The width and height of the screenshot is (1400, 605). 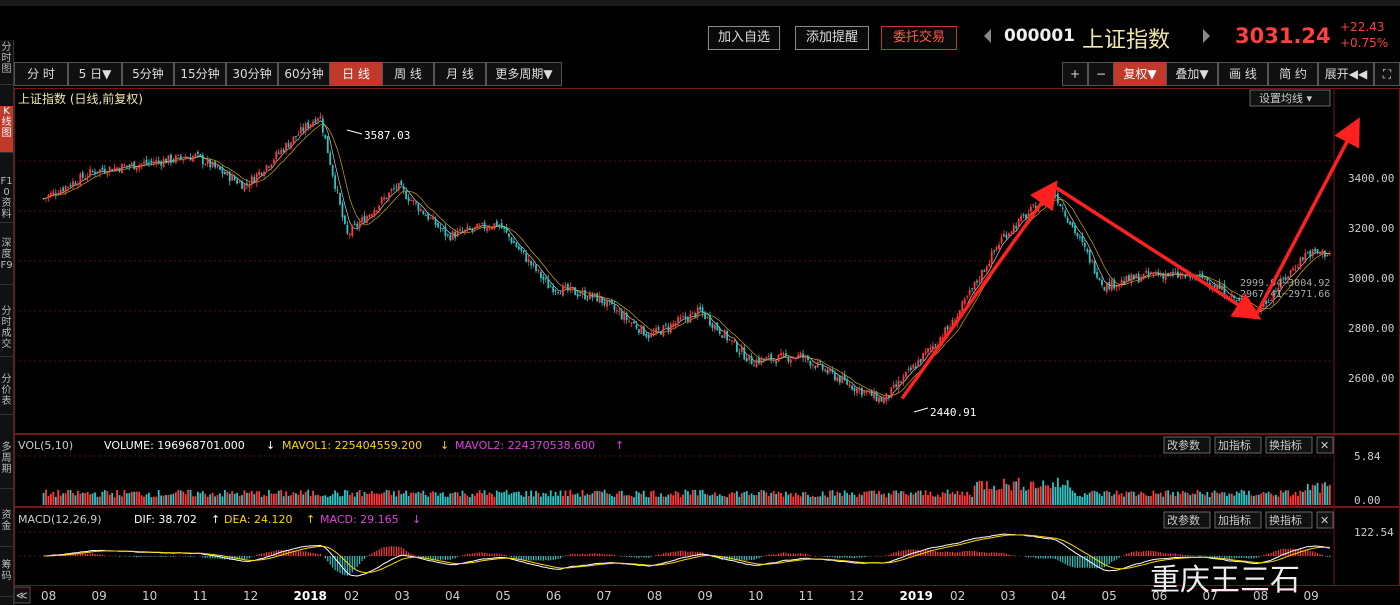 I want to click on period-daily: 日 线, so click(x=356, y=74).